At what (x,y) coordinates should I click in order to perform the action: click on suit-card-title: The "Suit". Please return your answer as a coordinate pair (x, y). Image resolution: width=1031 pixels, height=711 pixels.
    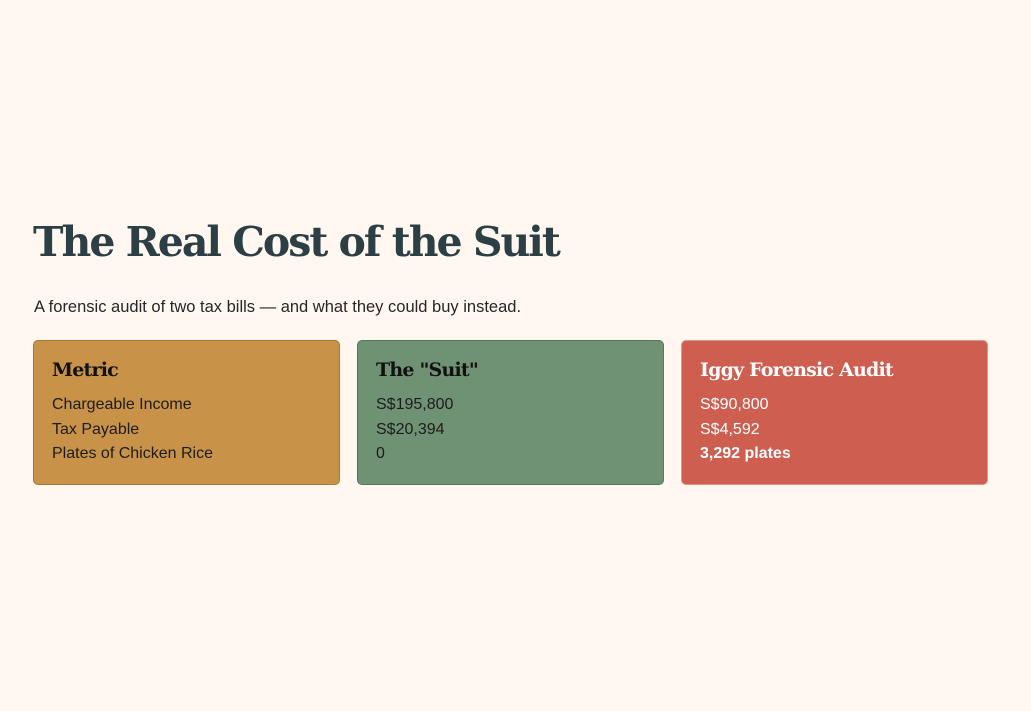
    Looking at the image, I should click on (427, 370).